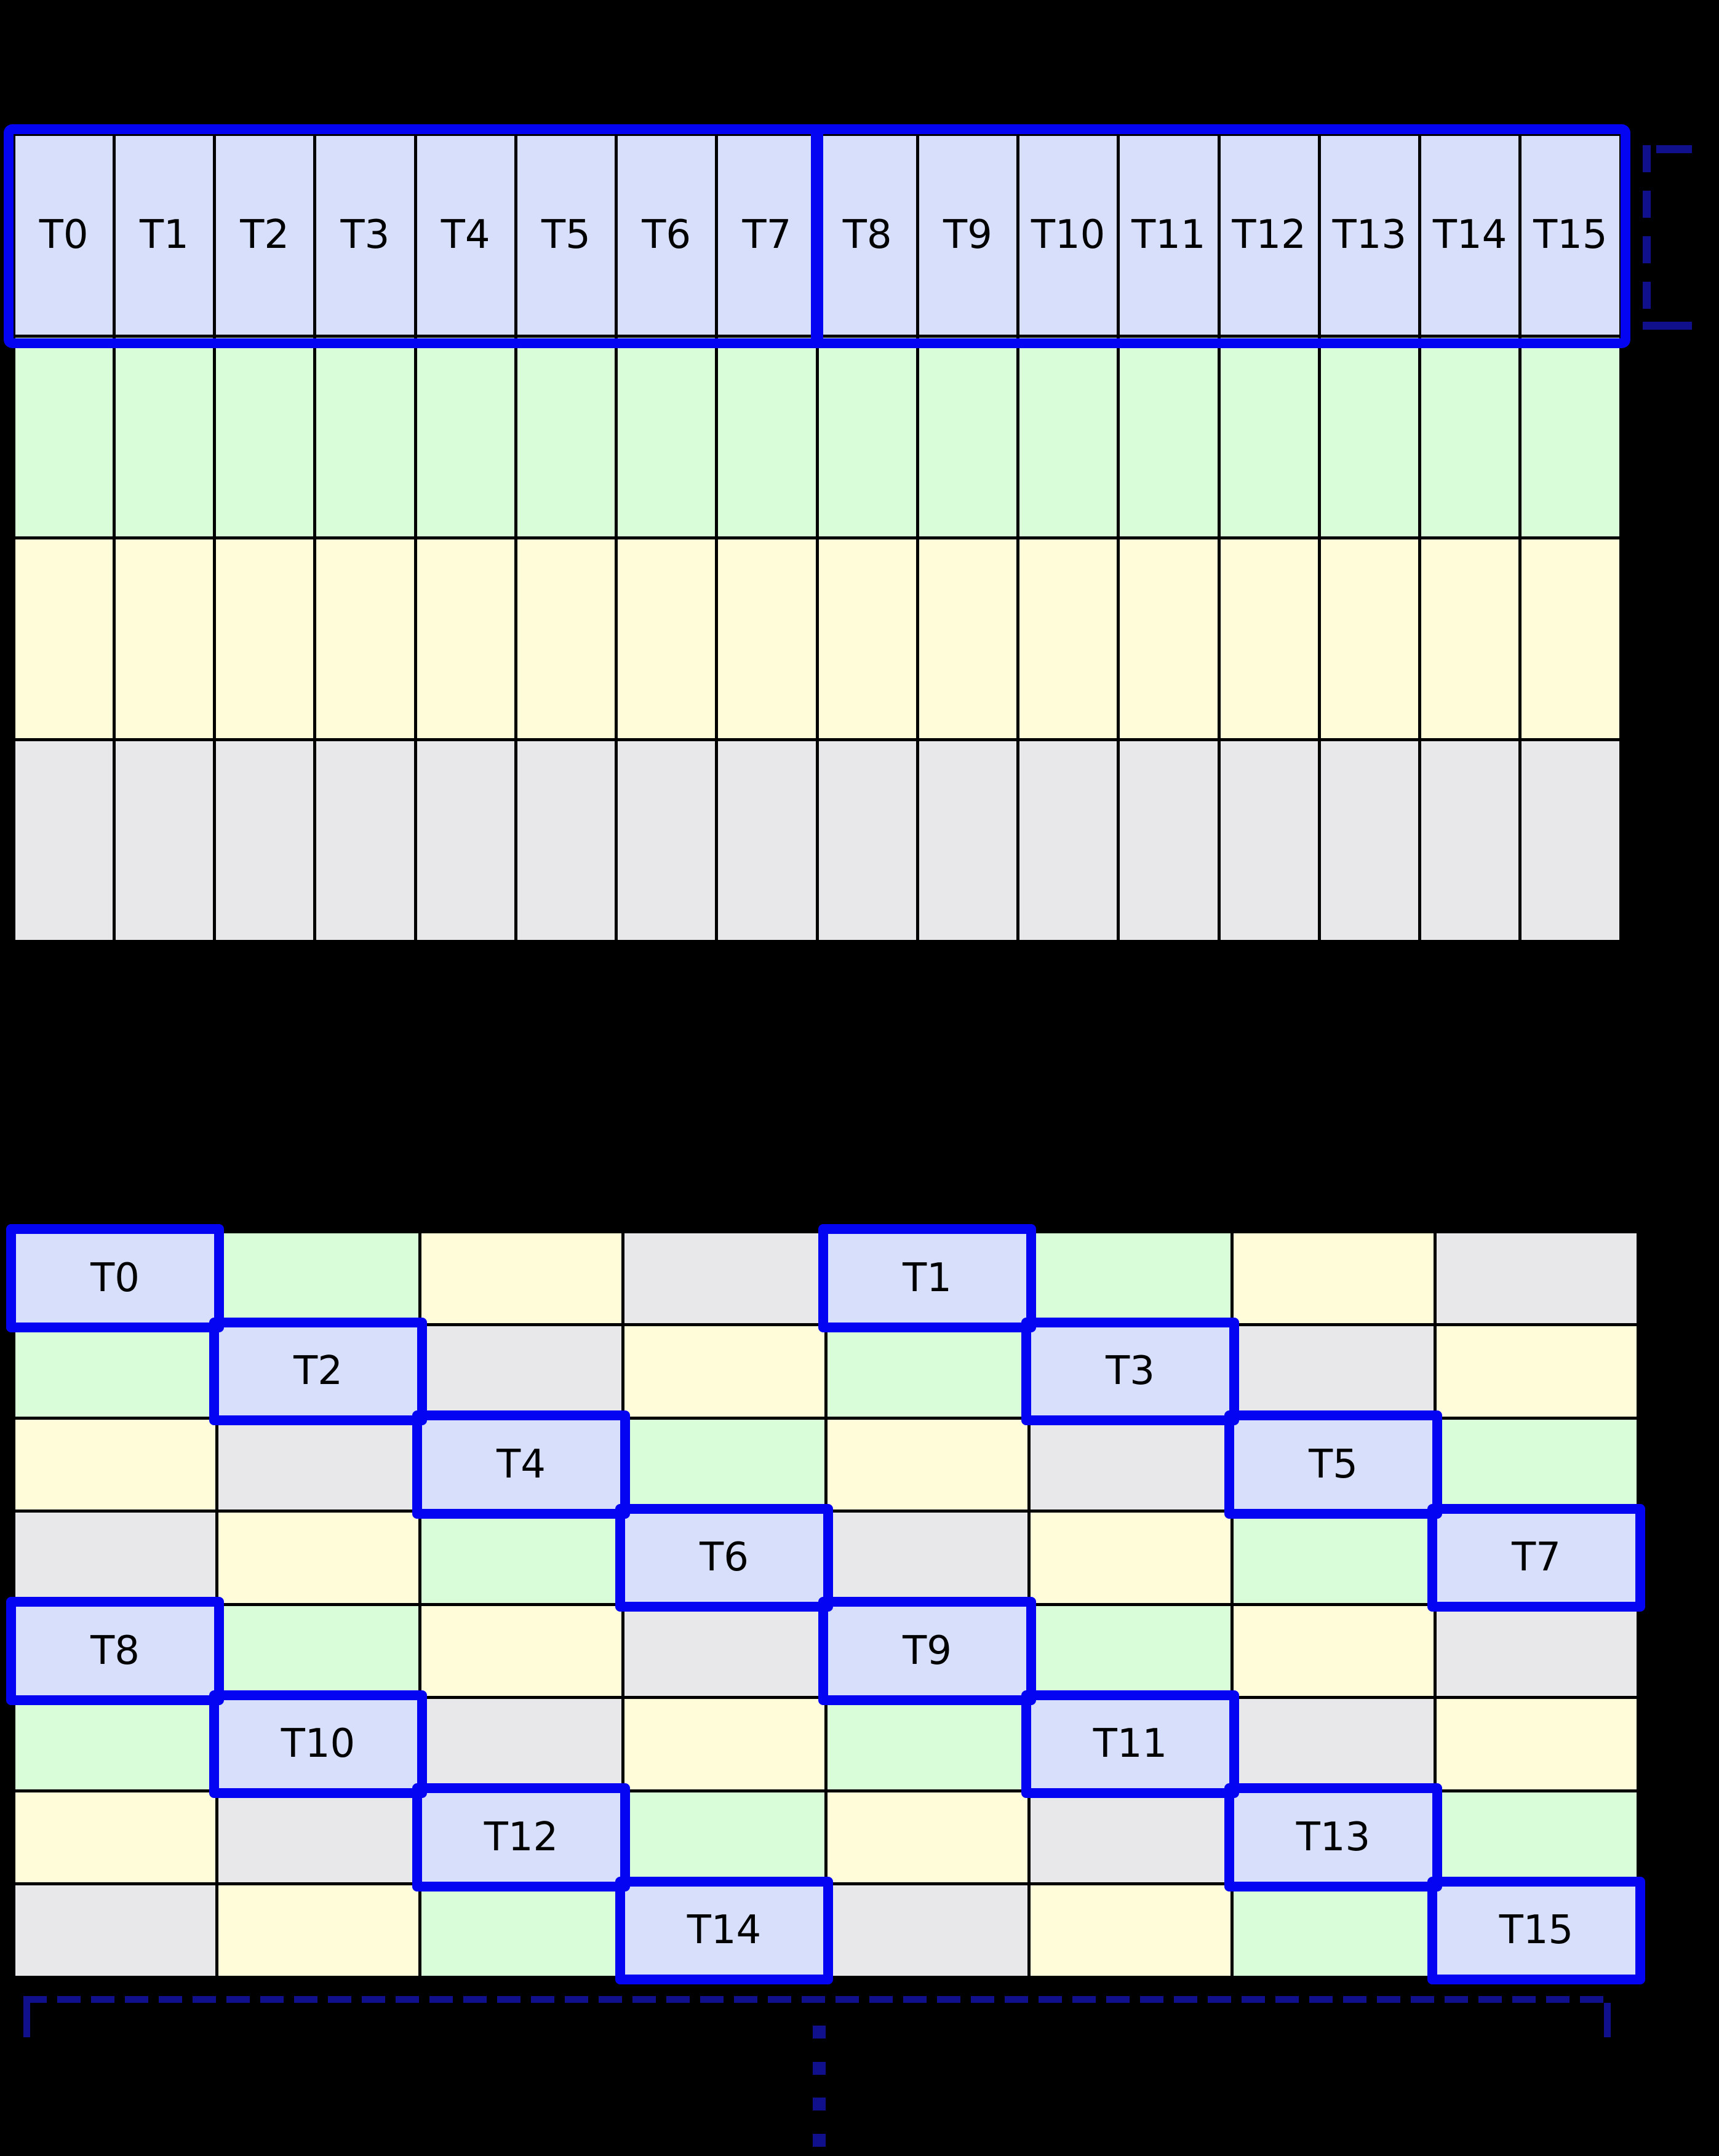 The height and width of the screenshot is (2156, 1719). What do you see at coordinates (1470, 235) in the screenshot?
I see `thread-cell-T14: T14` at bounding box center [1470, 235].